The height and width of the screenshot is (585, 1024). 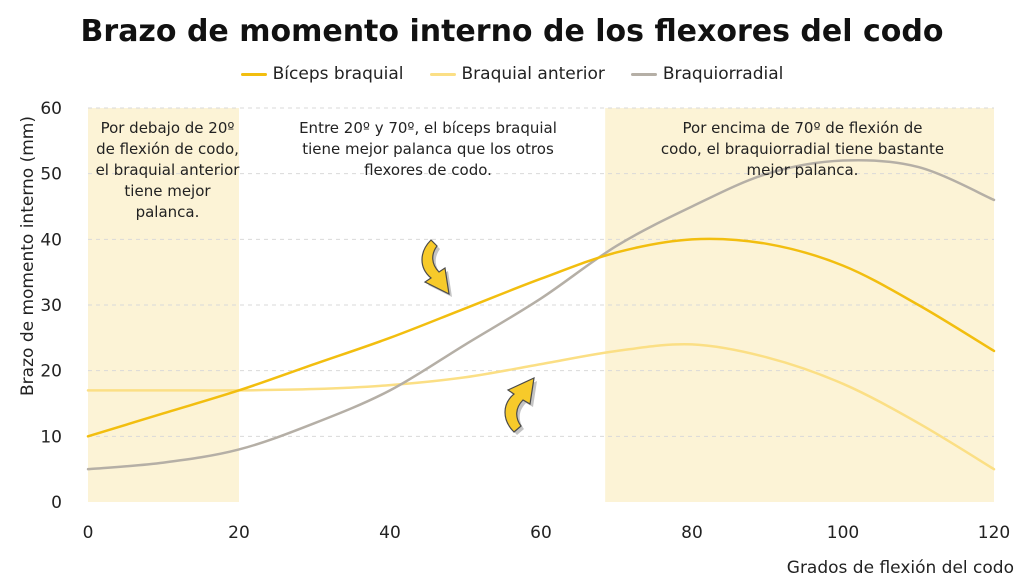 What do you see at coordinates (253, 74) in the screenshot?
I see `legend-swatch-biceps` at bounding box center [253, 74].